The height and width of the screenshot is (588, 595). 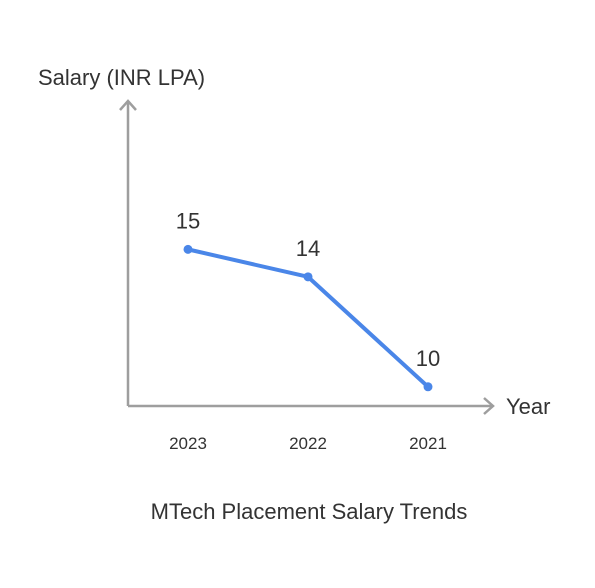 I want to click on y-axis-label: Salary (INR LPA), so click(x=121, y=77).